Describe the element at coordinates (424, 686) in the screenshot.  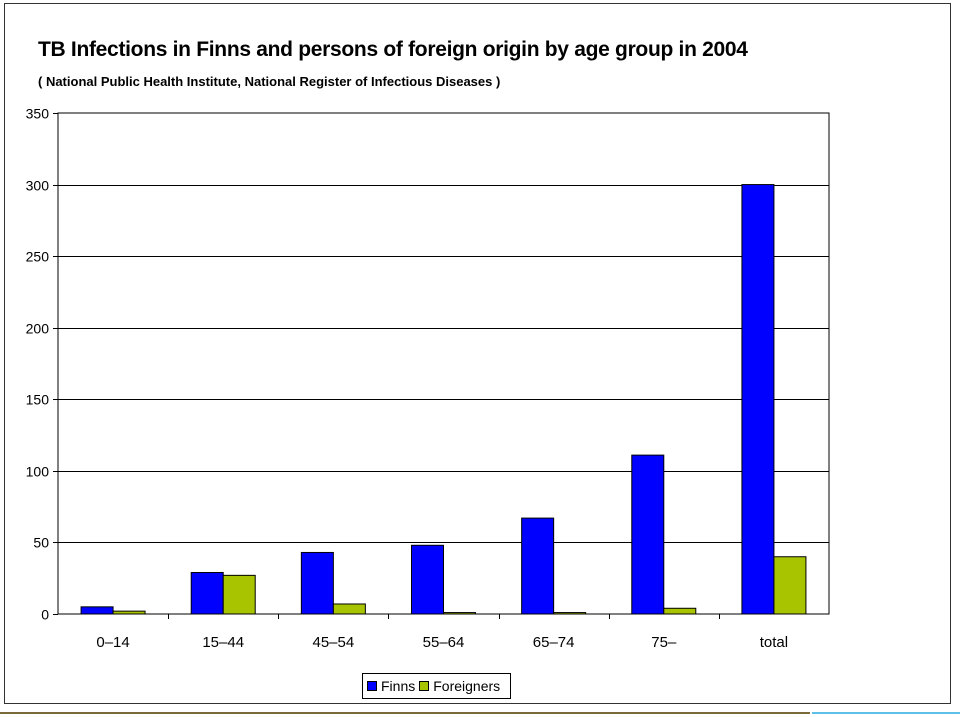
I see `legend-swatch-foreigners` at that location.